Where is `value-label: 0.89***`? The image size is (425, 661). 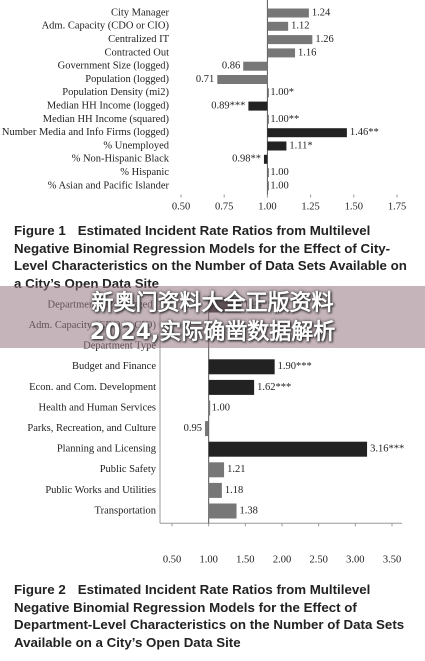
value-label: 0.89*** is located at coordinates (228, 106).